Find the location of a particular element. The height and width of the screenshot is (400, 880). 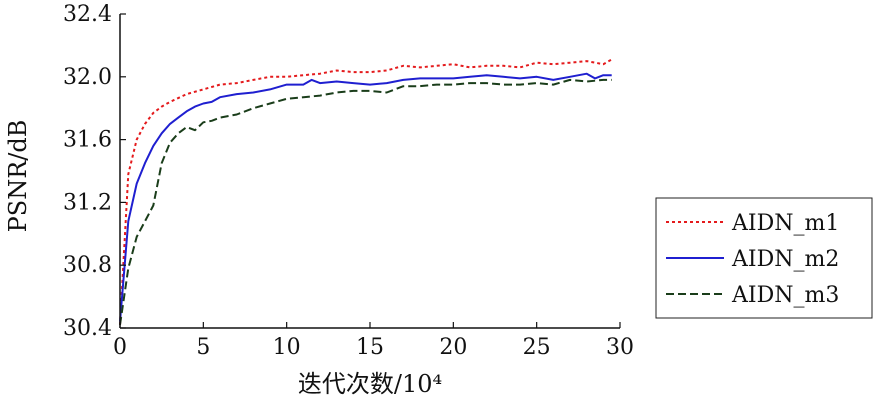

legend-label-aidn-m1: AIDN_m1 is located at coordinates (785, 223).